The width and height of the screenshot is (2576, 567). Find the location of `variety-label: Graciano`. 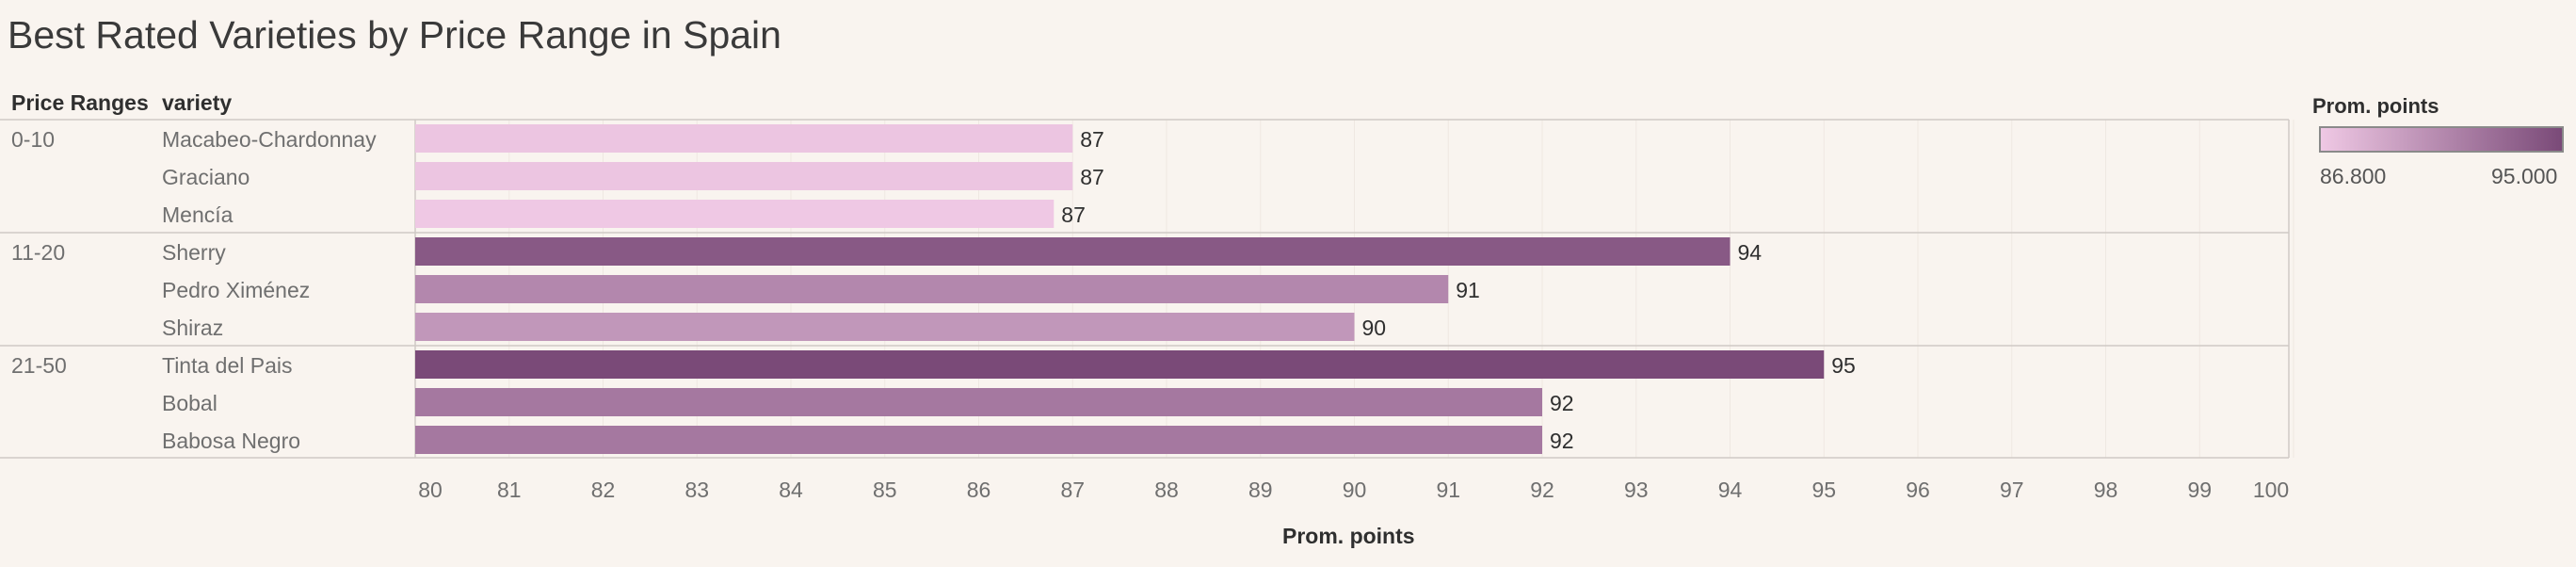

variety-label: Graciano is located at coordinates (206, 177).